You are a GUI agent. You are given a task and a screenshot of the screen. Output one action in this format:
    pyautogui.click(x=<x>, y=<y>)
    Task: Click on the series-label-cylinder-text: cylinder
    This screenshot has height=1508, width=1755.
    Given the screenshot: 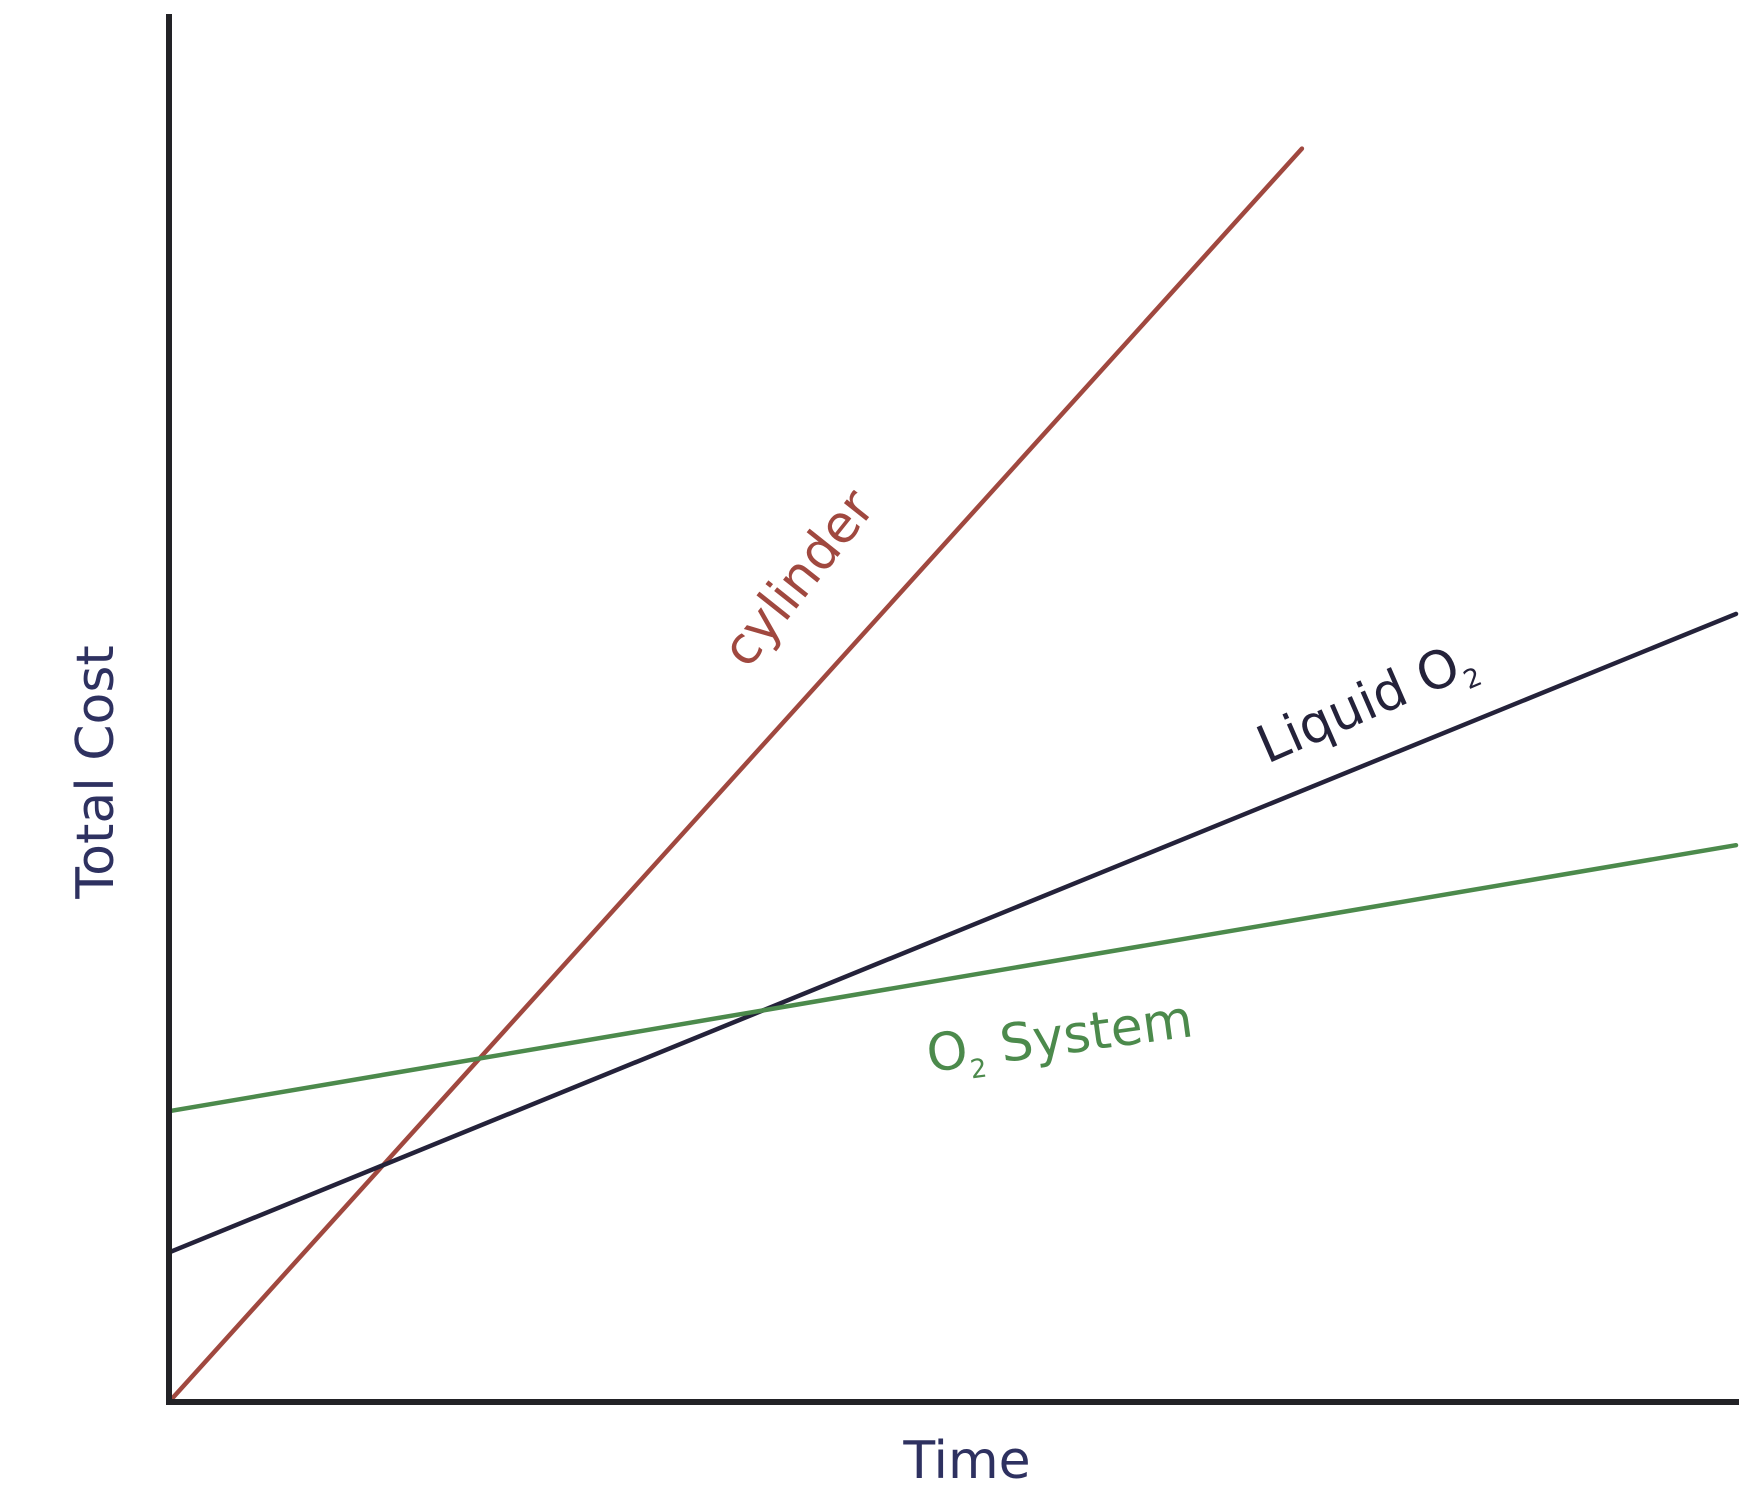 What is the action you would take?
    pyautogui.click(x=799, y=578)
    